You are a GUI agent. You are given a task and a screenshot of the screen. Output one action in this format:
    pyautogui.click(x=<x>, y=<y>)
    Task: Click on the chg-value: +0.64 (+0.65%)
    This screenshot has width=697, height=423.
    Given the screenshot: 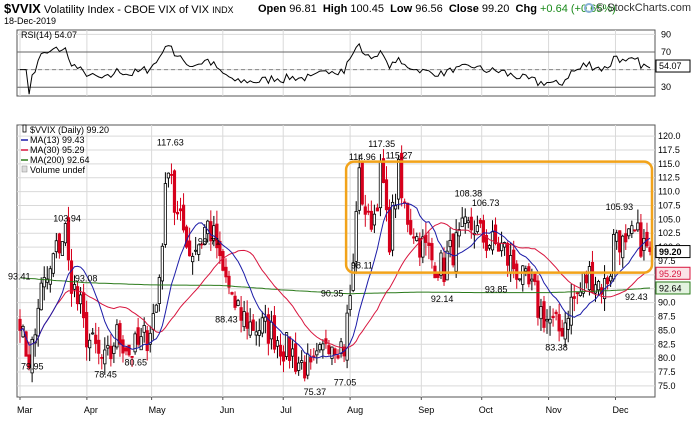 What is the action you would take?
    pyautogui.click(x=578, y=9)
    